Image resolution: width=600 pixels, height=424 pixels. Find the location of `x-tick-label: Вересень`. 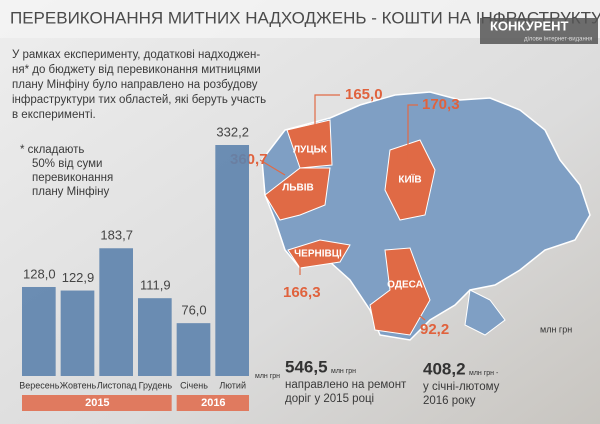

x-tick-label: Вересень is located at coordinates (39, 385).